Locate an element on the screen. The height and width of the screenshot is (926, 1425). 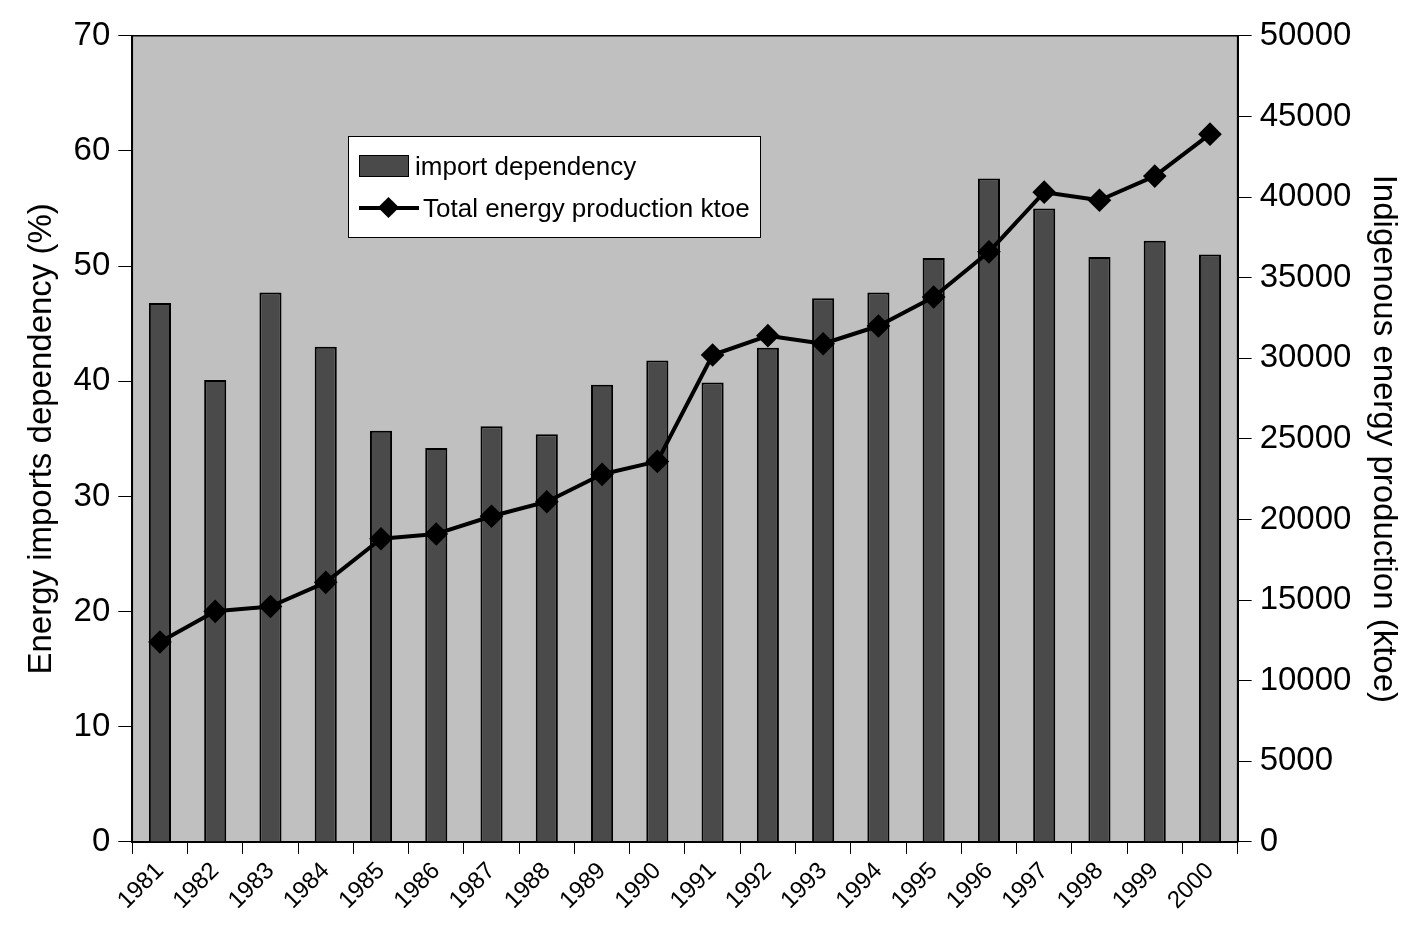
y2-tick-label: 20000 is located at coordinates (1305, 517).